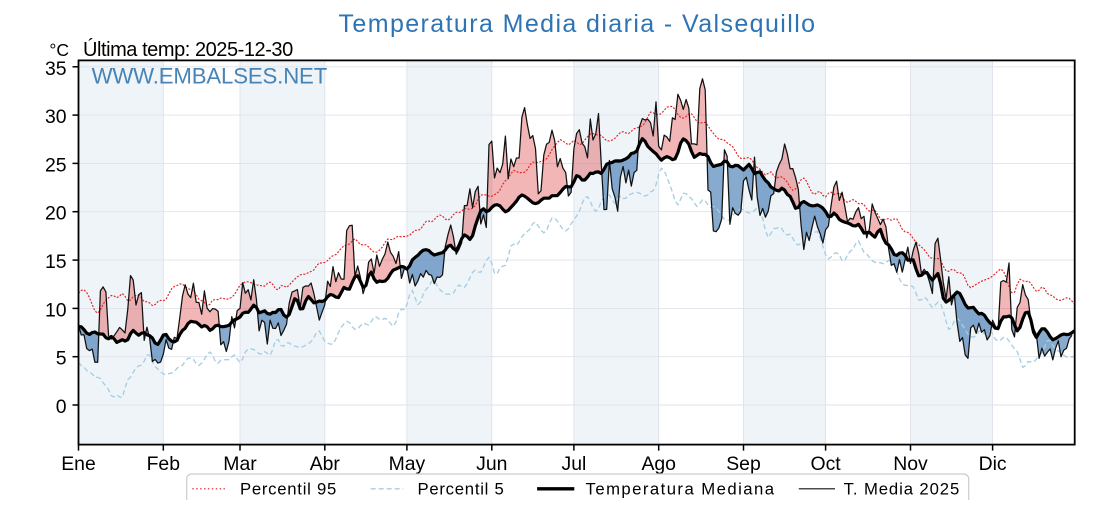 The image size is (1120, 505). I want to click on svg-text: 30, so click(56, 117).